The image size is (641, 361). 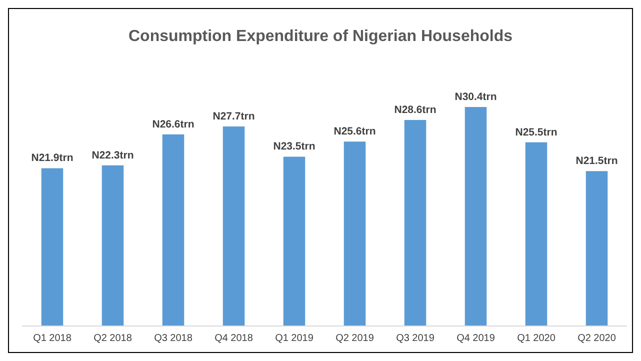 I want to click on x-tick-label: Q3 2018, so click(x=173, y=338).